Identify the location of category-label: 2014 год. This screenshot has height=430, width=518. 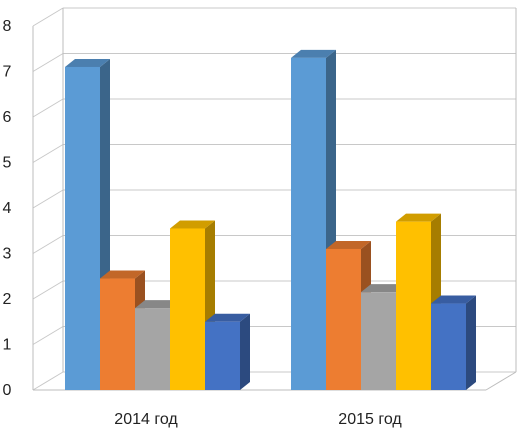
(146, 419).